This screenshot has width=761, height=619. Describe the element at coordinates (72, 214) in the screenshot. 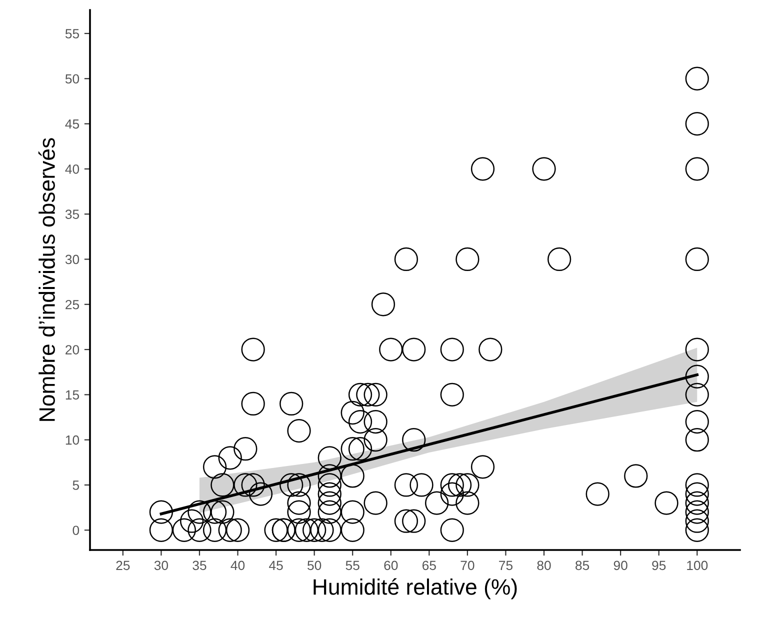

I see `y-tick-label: 35` at that location.